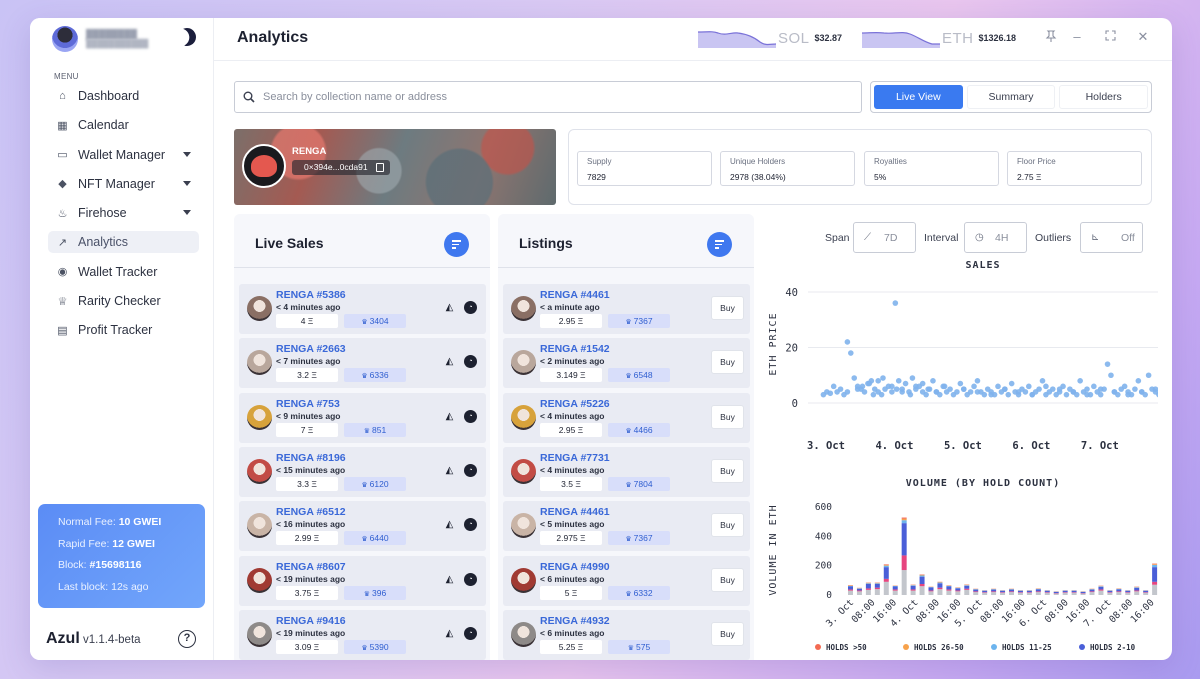  I want to click on avatar, so click(65, 39).